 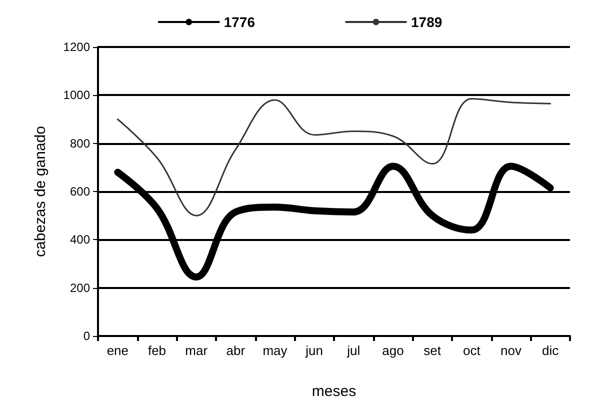 I want to click on x-tick-label: ene, so click(x=117, y=350).